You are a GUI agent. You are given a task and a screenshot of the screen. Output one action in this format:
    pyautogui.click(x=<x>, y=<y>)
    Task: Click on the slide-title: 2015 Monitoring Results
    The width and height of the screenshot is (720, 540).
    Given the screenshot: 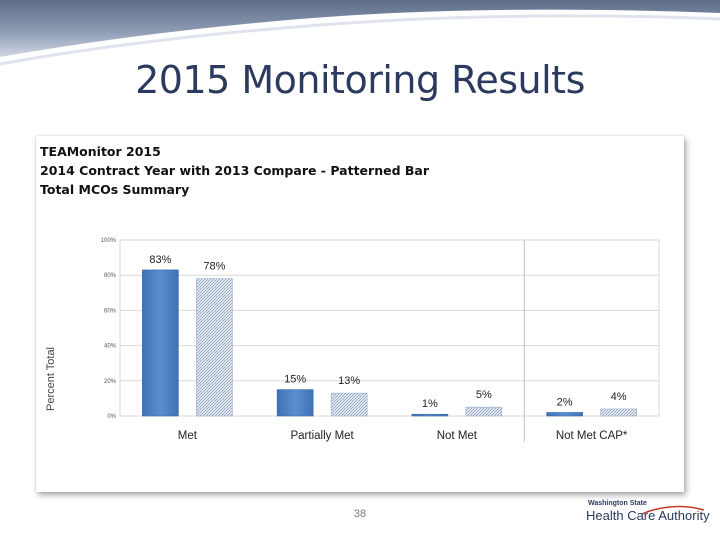 What is the action you would take?
    pyautogui.click(x=360, y=80)
    